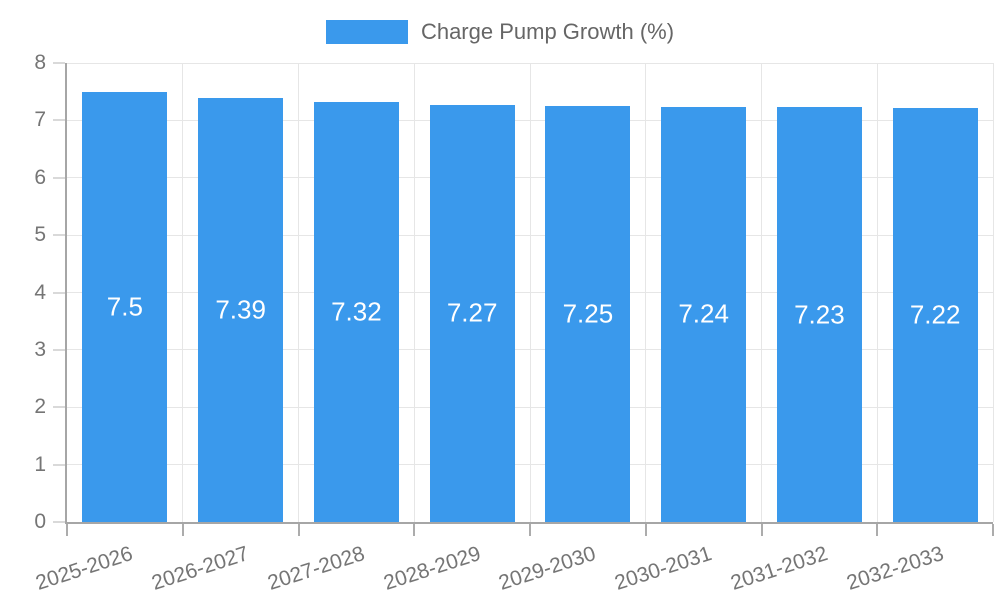 Image resolution: width=1000 pixels, height=600 pixels. What do you see at coordinates (40, 292) in the screenshot?
I see `y-tick-label: 4` at bounding box center [40, 292].